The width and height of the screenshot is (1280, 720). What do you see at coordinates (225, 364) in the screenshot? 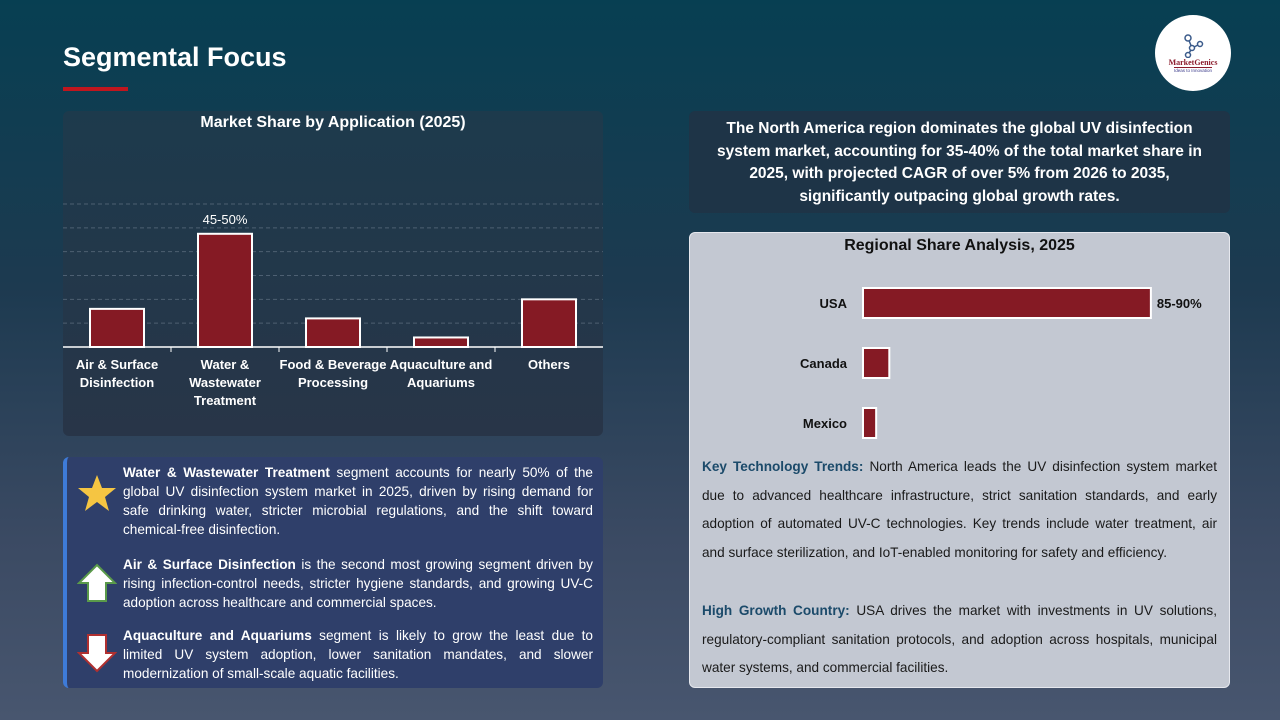
I see `category-label: Water &` at bounding box center [225, 364].